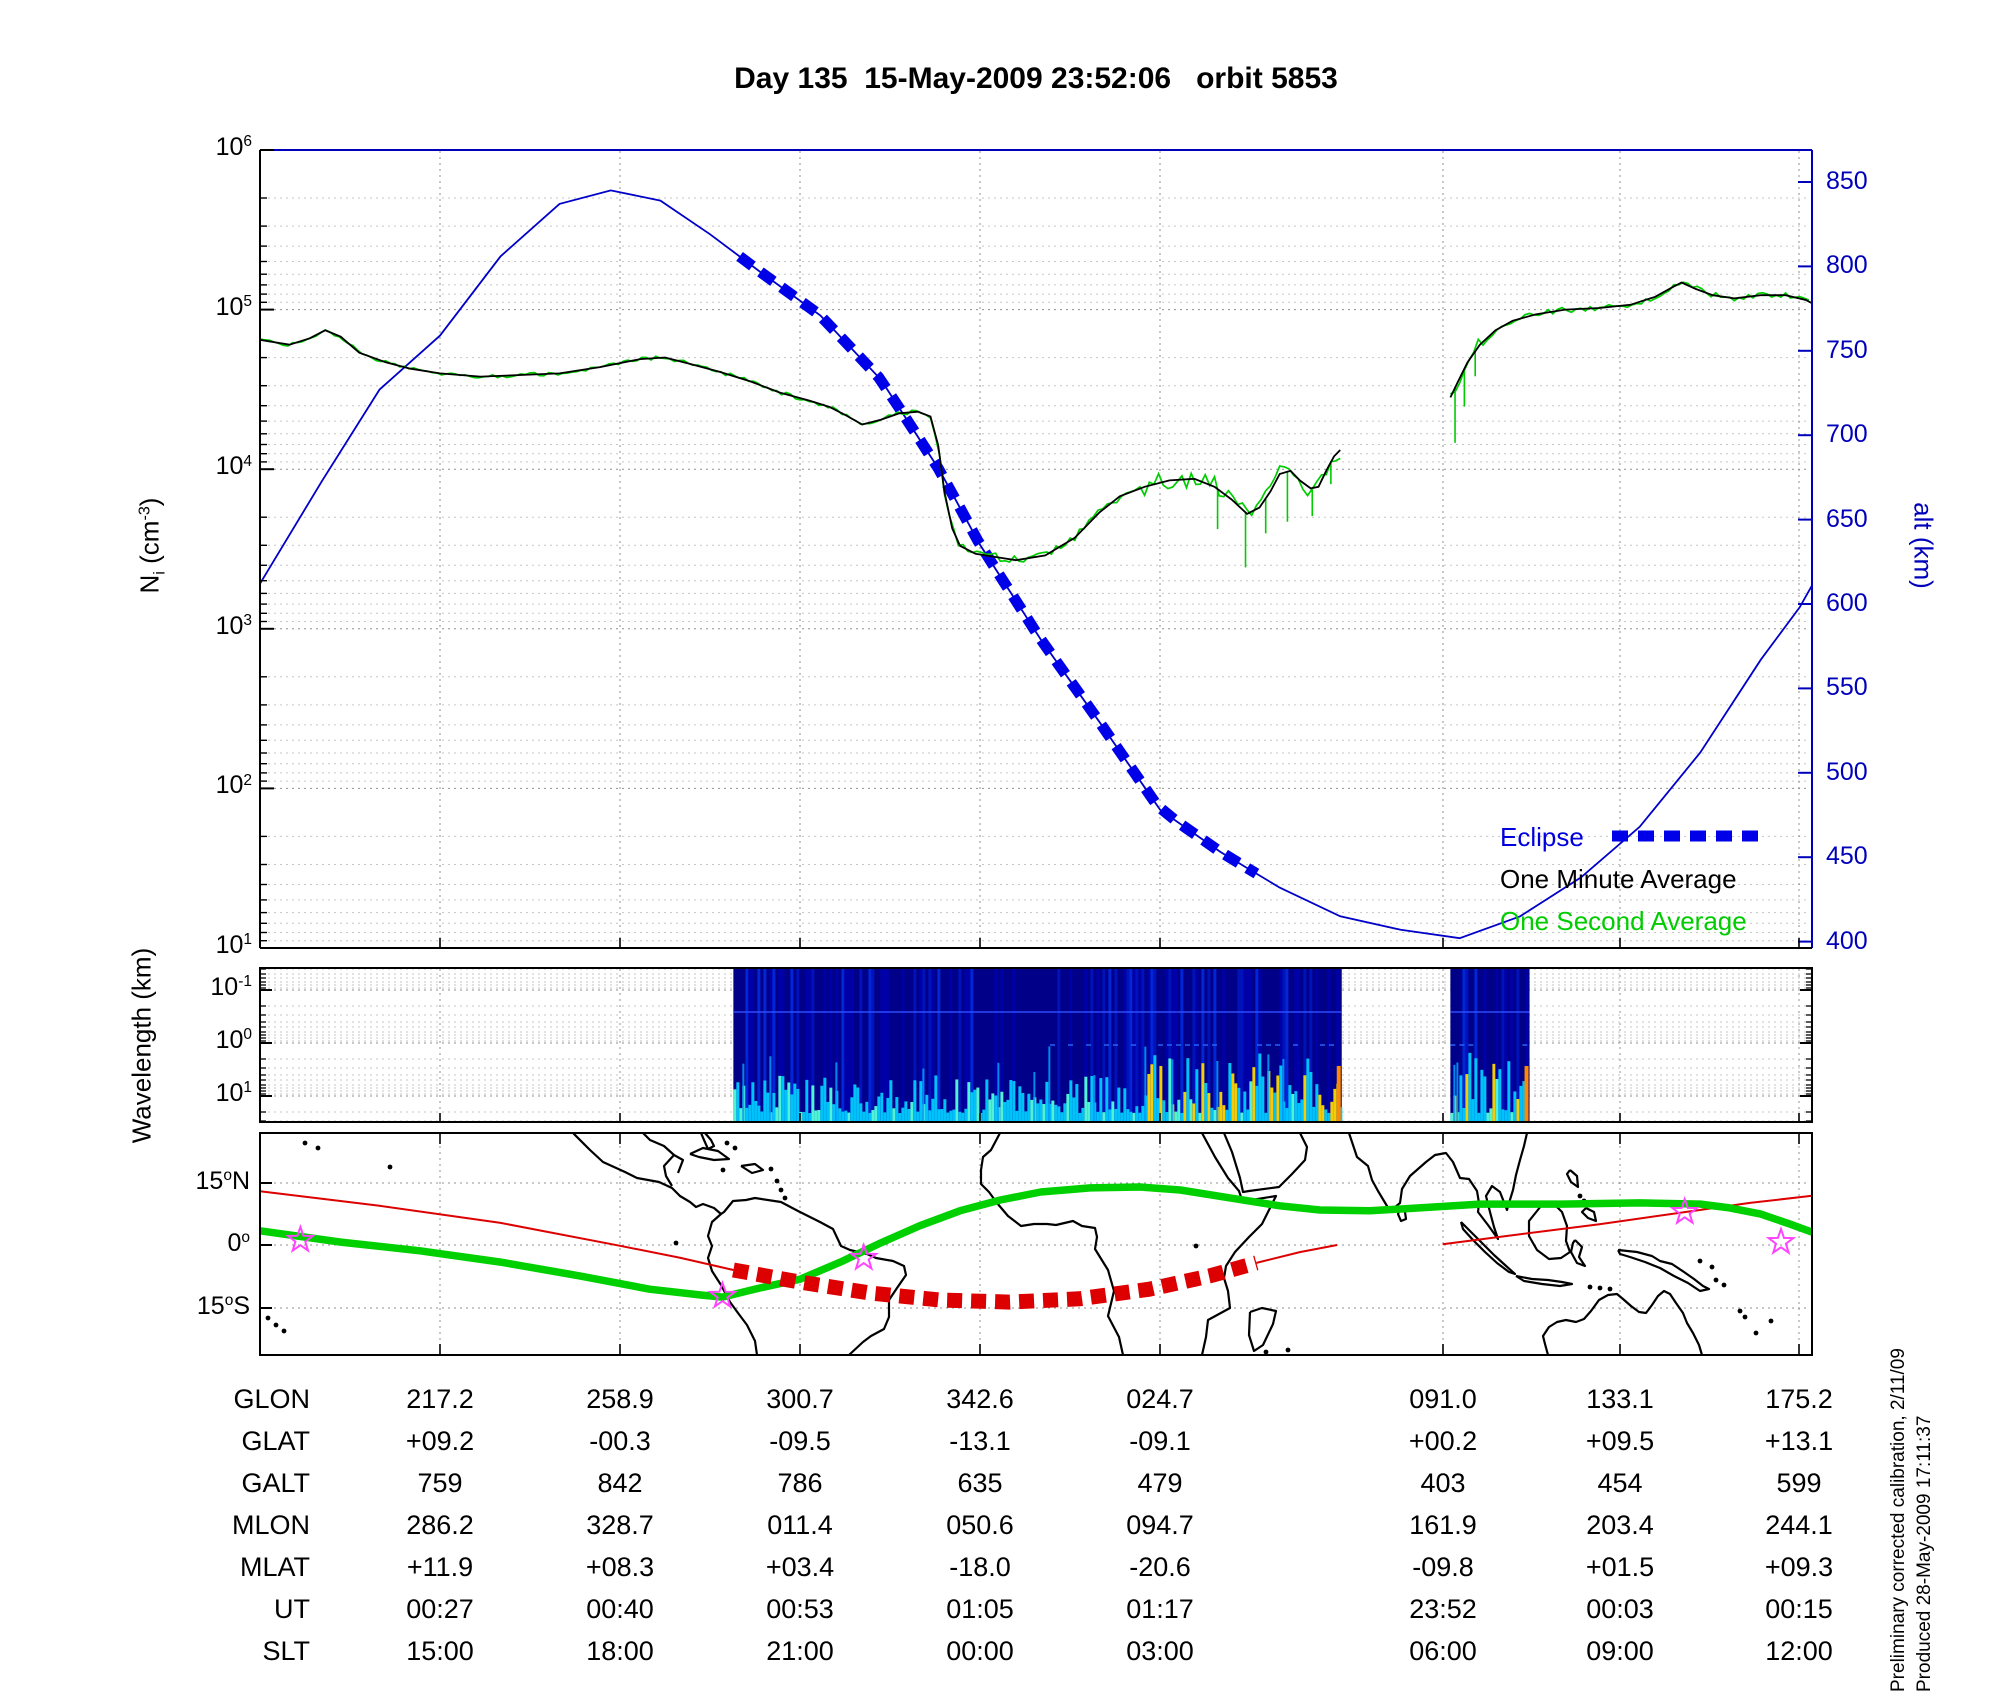  What do you see at coordinates (1160, 1441) in the screenshot?
I see `table-value: -09.1` at bounding box center [1160, 1441].